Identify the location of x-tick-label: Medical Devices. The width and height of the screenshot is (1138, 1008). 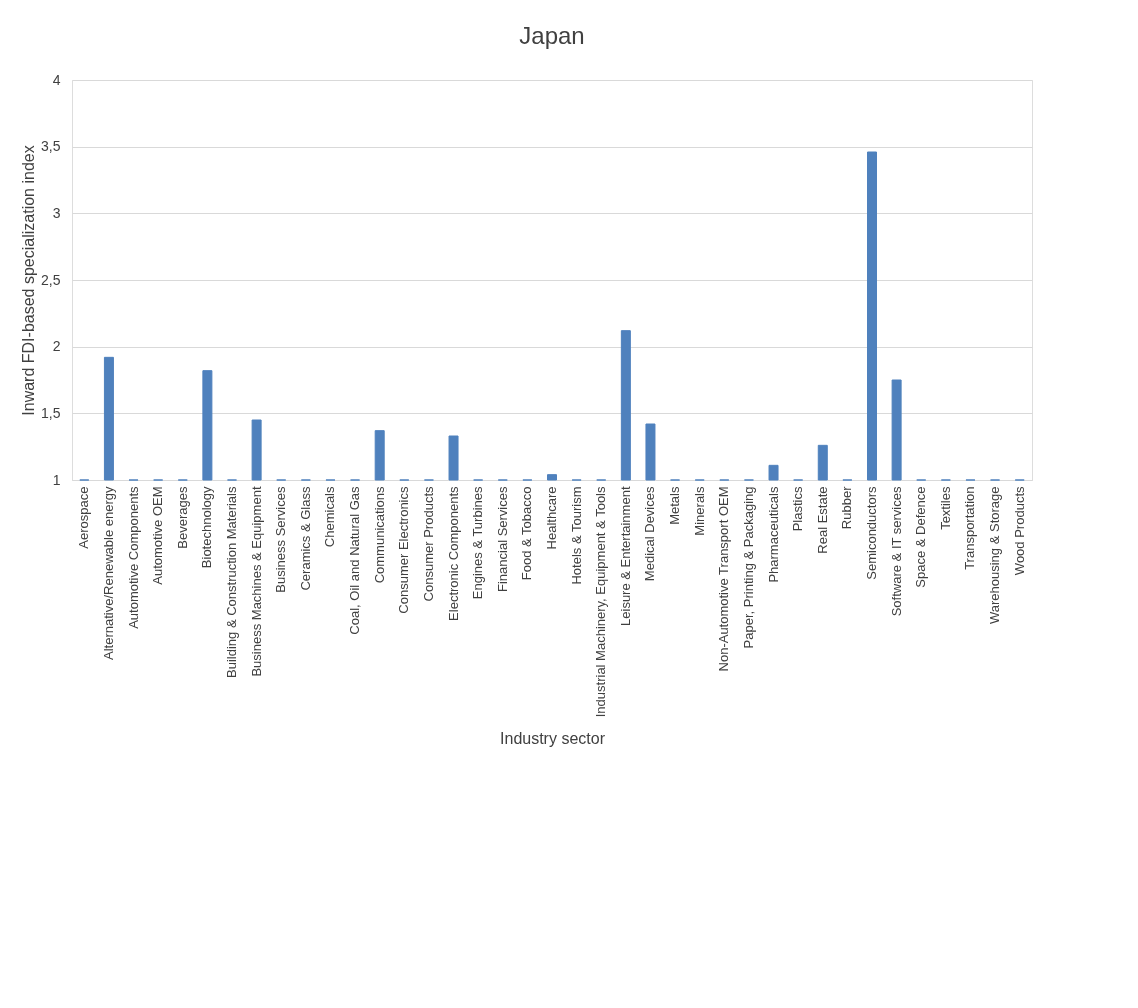
(650, 534).